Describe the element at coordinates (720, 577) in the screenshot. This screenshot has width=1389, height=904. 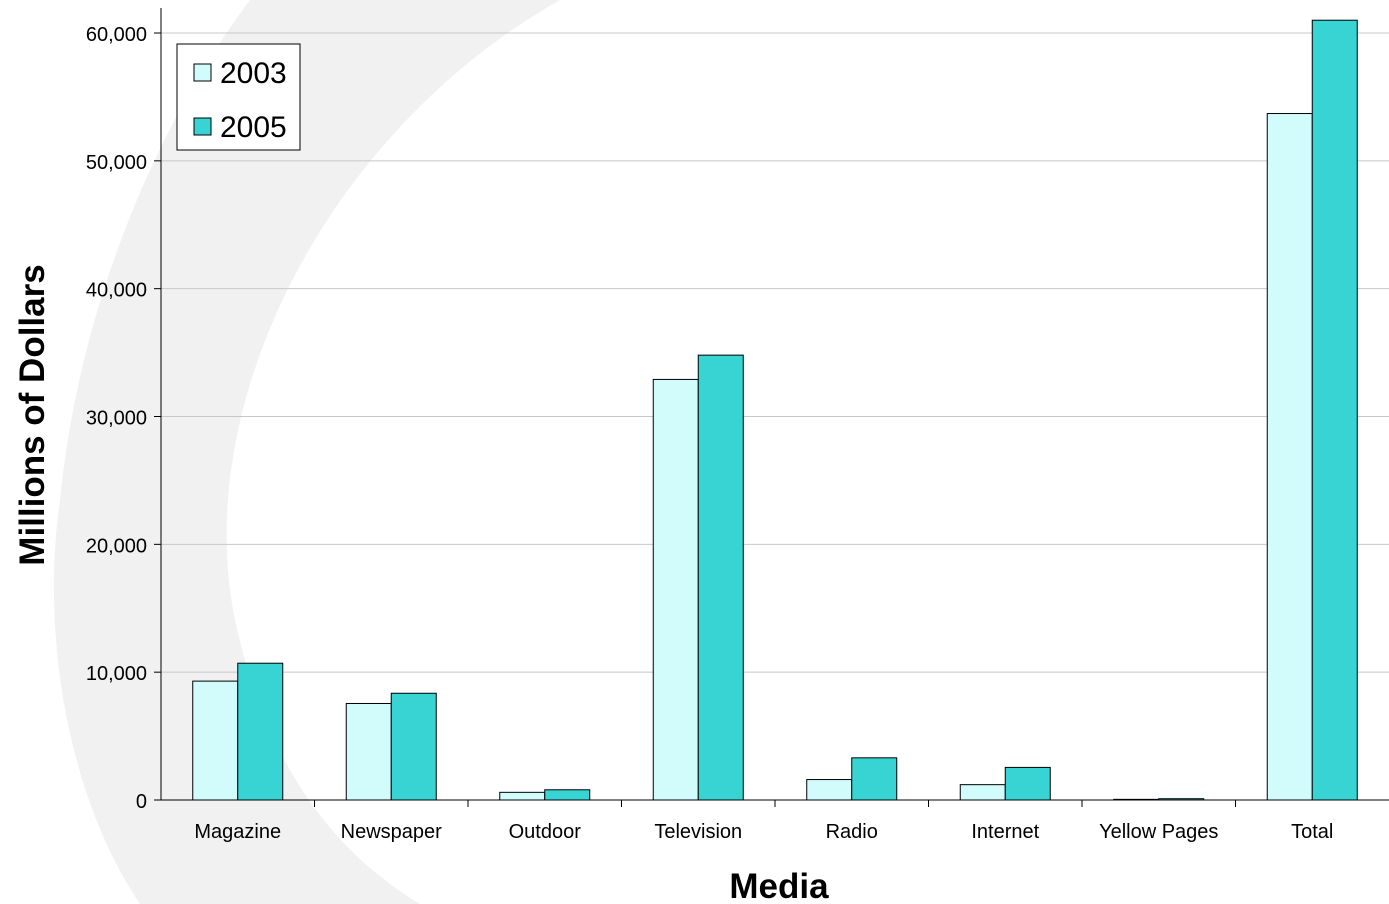
I see `bar-television-2005` at that location.